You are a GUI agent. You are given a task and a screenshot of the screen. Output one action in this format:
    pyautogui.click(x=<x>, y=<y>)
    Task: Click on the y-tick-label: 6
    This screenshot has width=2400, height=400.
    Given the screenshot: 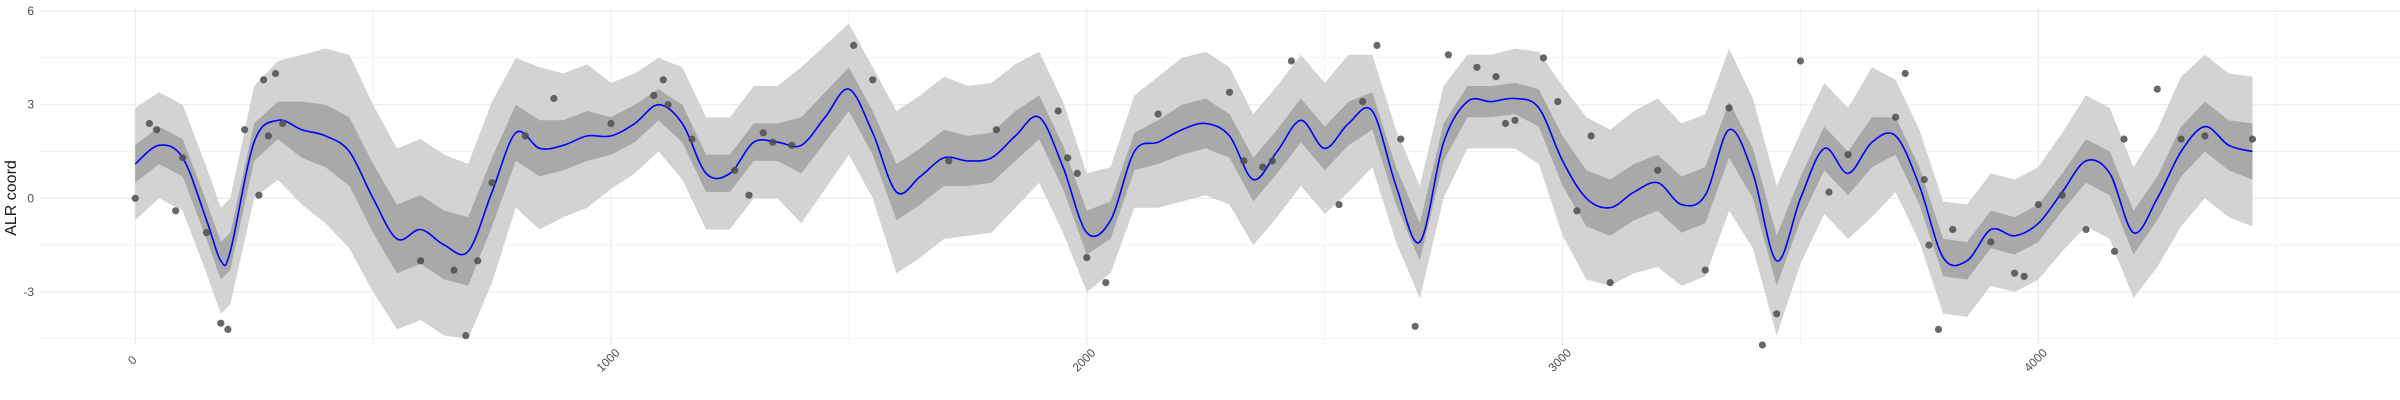 What is the action you would take?
    pyautogui.click(x=30, y=11)
    